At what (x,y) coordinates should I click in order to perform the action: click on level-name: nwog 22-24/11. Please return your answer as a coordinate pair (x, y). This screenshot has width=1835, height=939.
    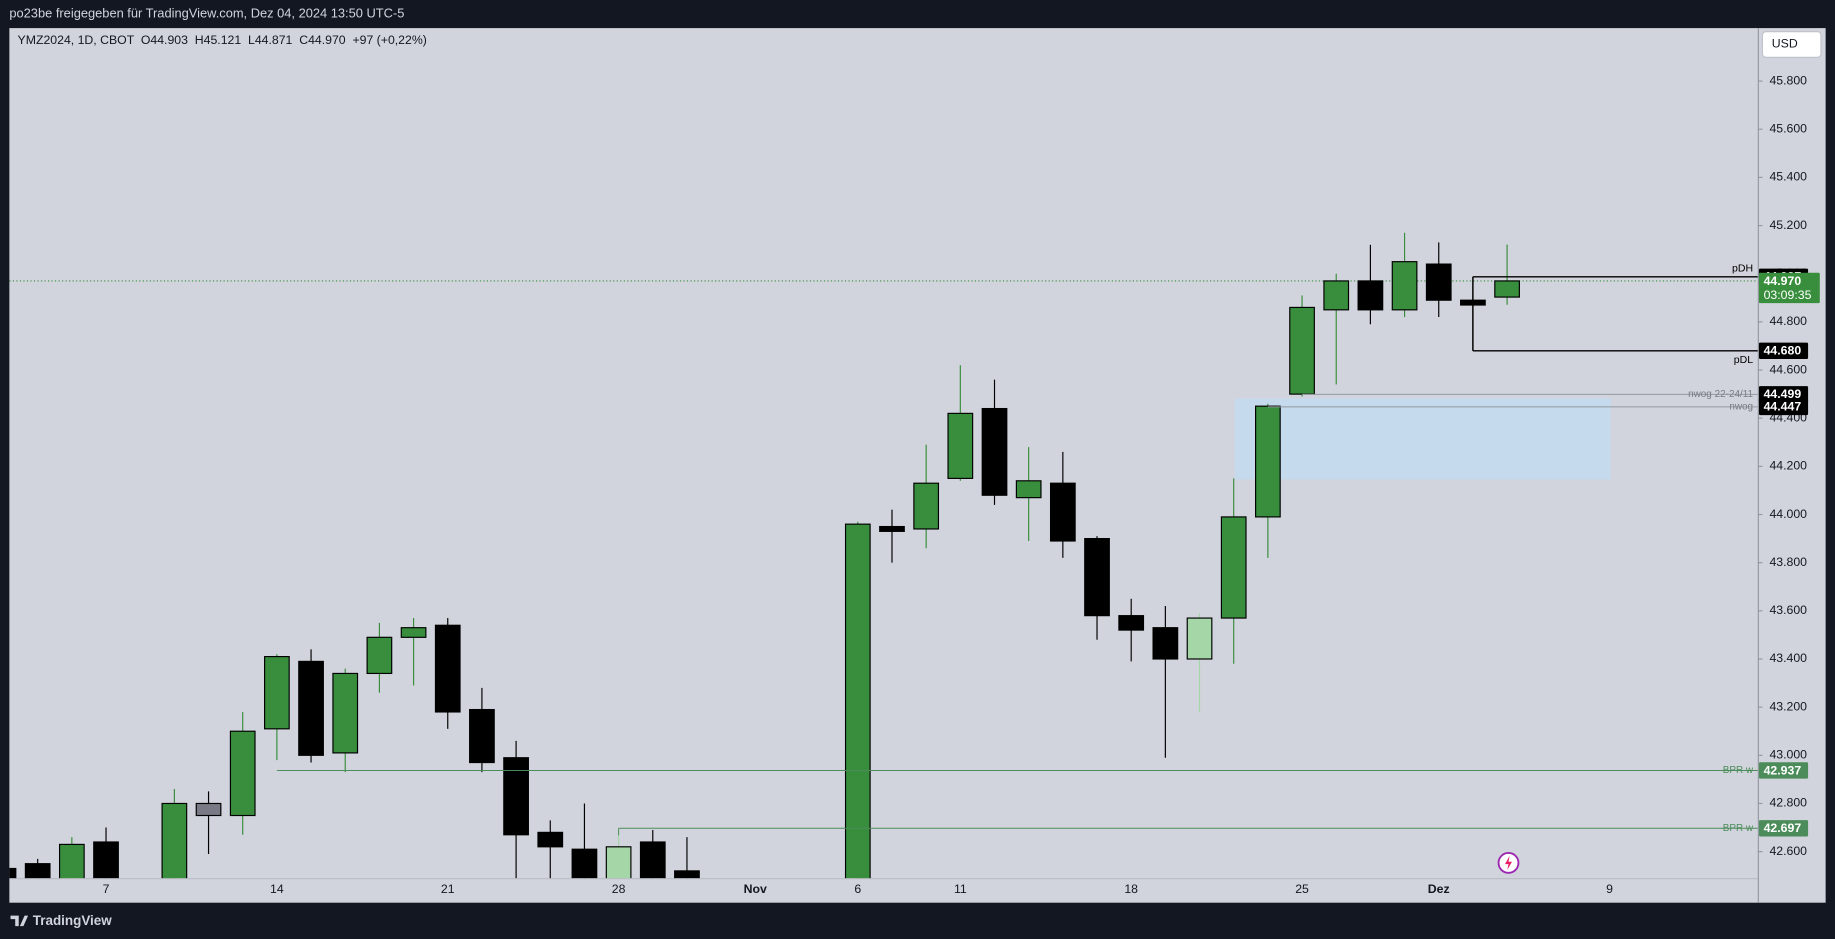
    Looking at the image, I should click on (1720, 394).